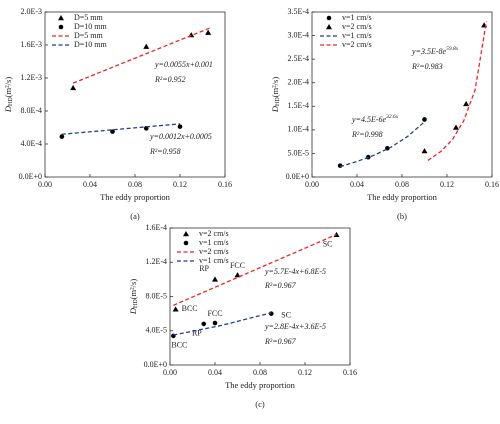  Describe the element at coordinates (298, 129) in the screenshot. I see `y-tick-label: 1.0E-4` at that location.